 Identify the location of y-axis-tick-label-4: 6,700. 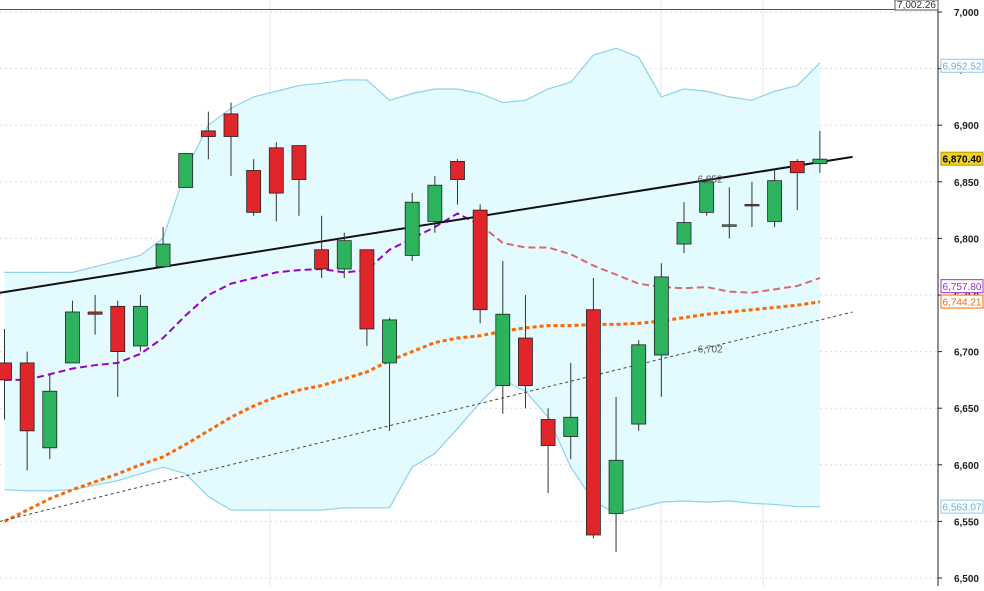
(966, 353).